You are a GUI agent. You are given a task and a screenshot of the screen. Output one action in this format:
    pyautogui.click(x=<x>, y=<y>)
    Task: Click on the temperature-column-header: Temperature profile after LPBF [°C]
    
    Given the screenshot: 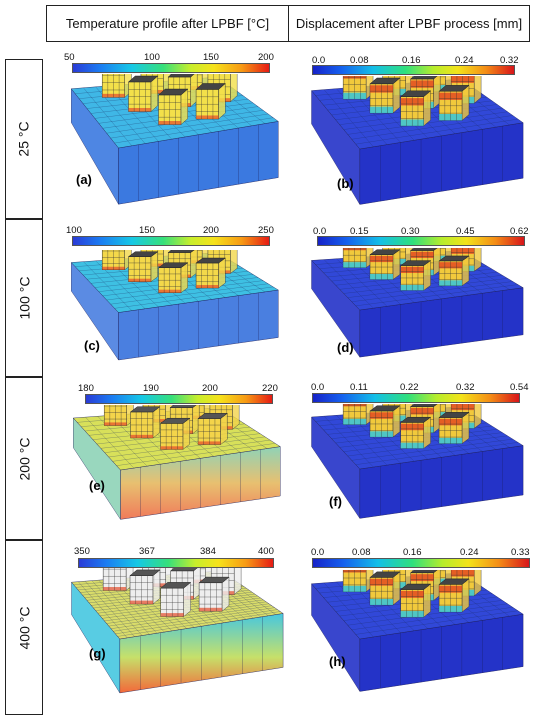 What is the action you would take?
    pyautogui.click(x=167, y=23)
    